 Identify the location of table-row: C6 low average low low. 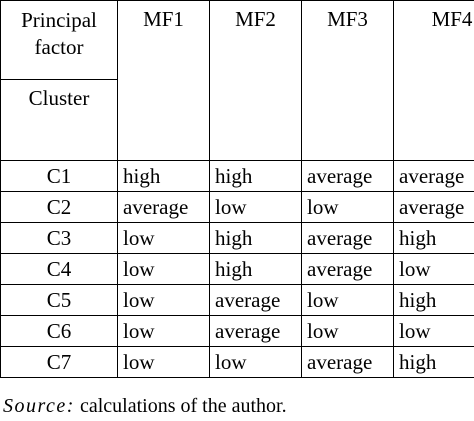
(237, 331).